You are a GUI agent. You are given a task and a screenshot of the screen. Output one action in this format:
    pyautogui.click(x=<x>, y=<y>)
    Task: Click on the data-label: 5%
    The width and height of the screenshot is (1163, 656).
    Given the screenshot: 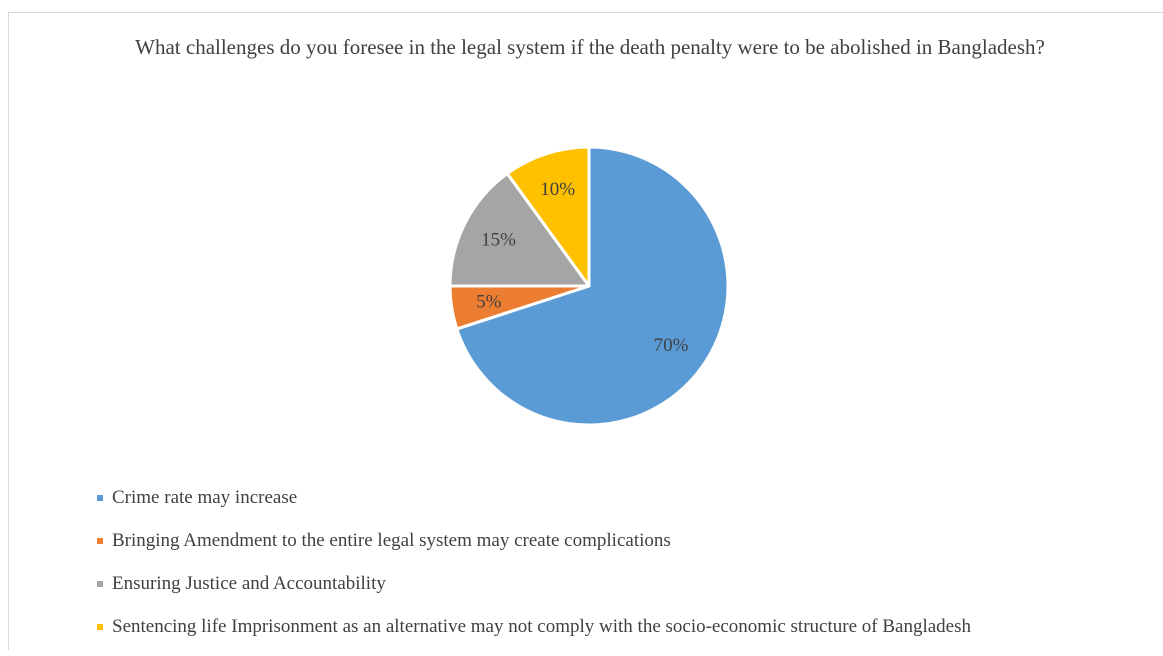 What is the action you would take?
    pyautogui.click(x=489, y=301)
    